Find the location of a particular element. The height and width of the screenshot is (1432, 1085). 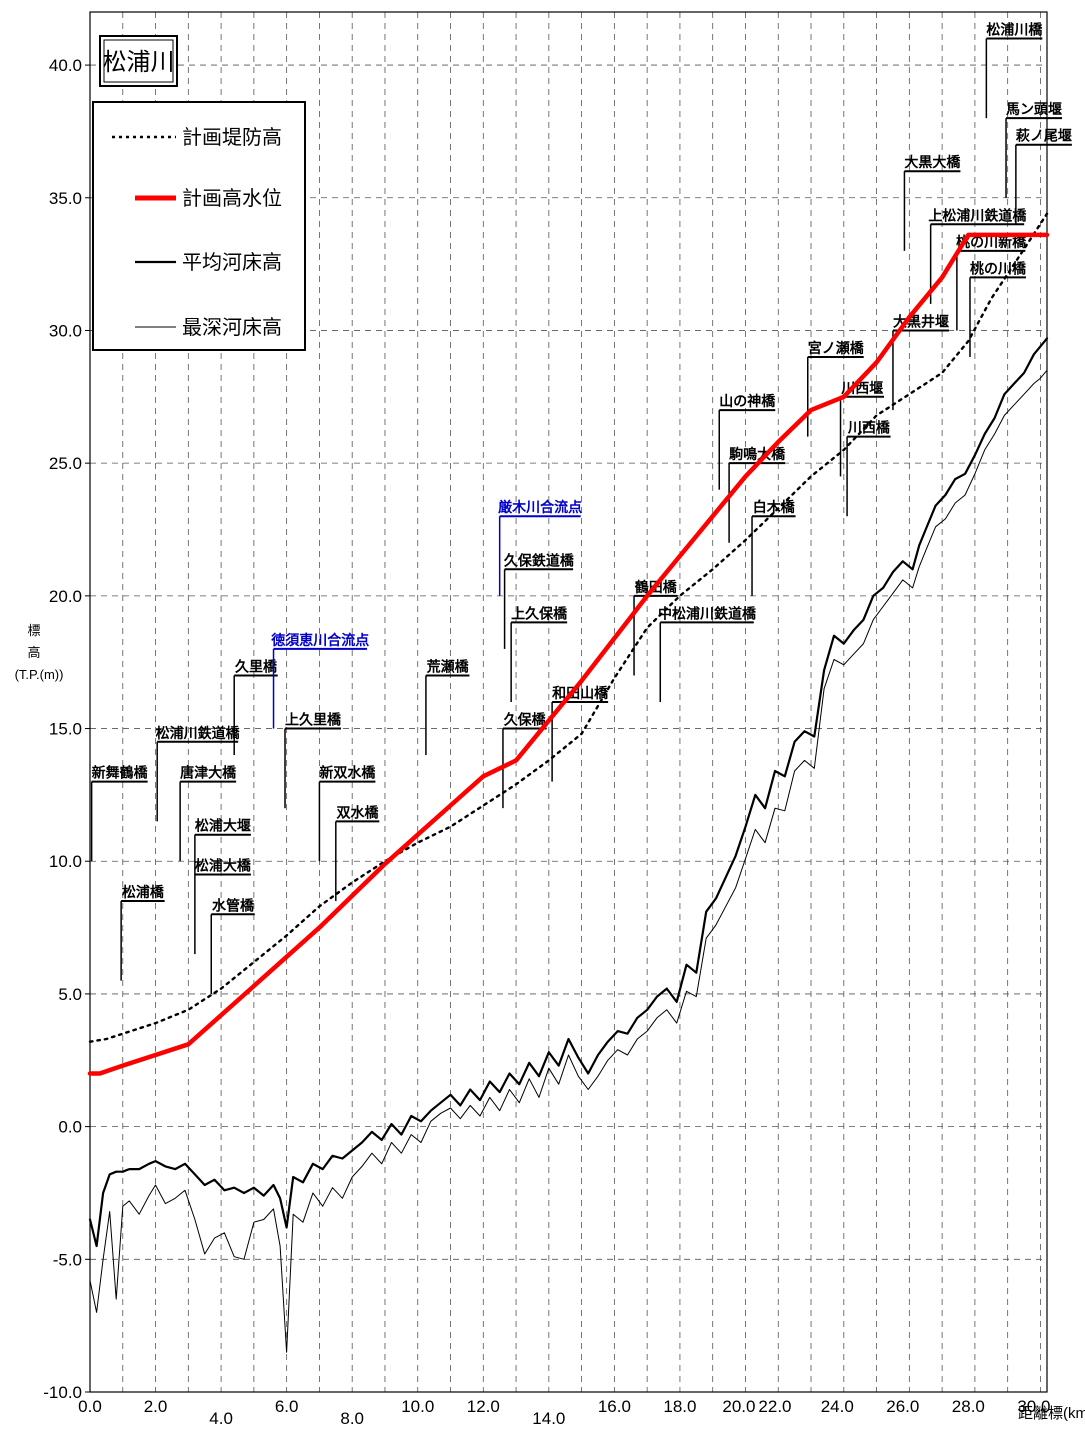

bridge-label: 川西橋 is located at coordinates (869, 428).